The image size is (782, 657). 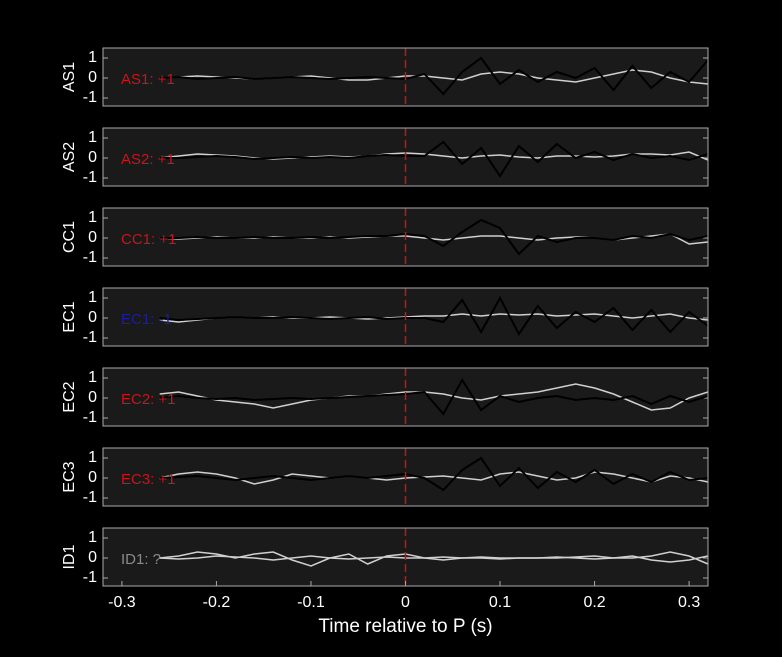 What do you see at coordinates (122, 602) in the screenshot?
I see `x-tick-label: -0.3` at bounding box center [122, 602].